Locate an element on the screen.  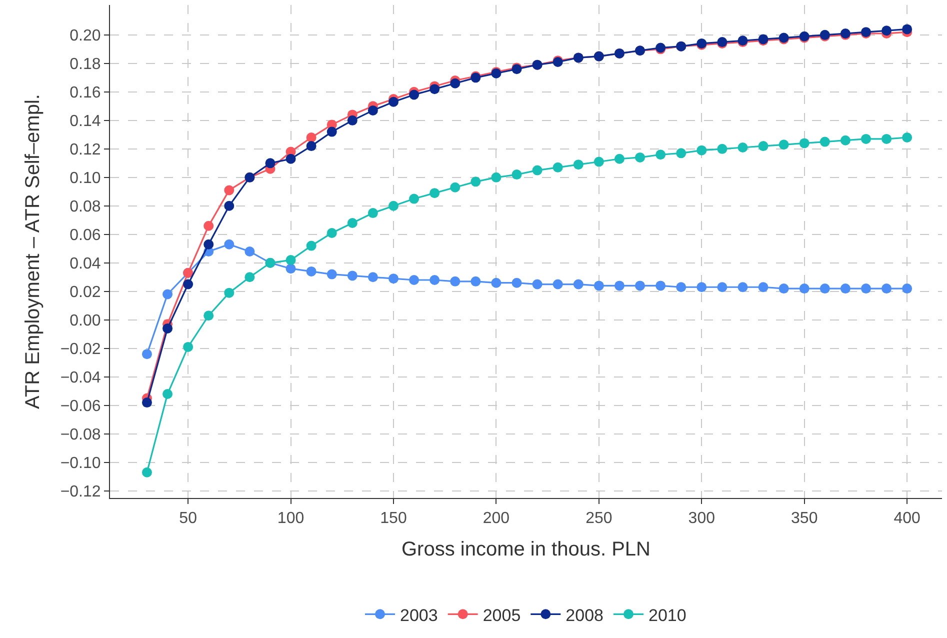
y-tick-label: 0.06 is located at coordinates (85, 235).